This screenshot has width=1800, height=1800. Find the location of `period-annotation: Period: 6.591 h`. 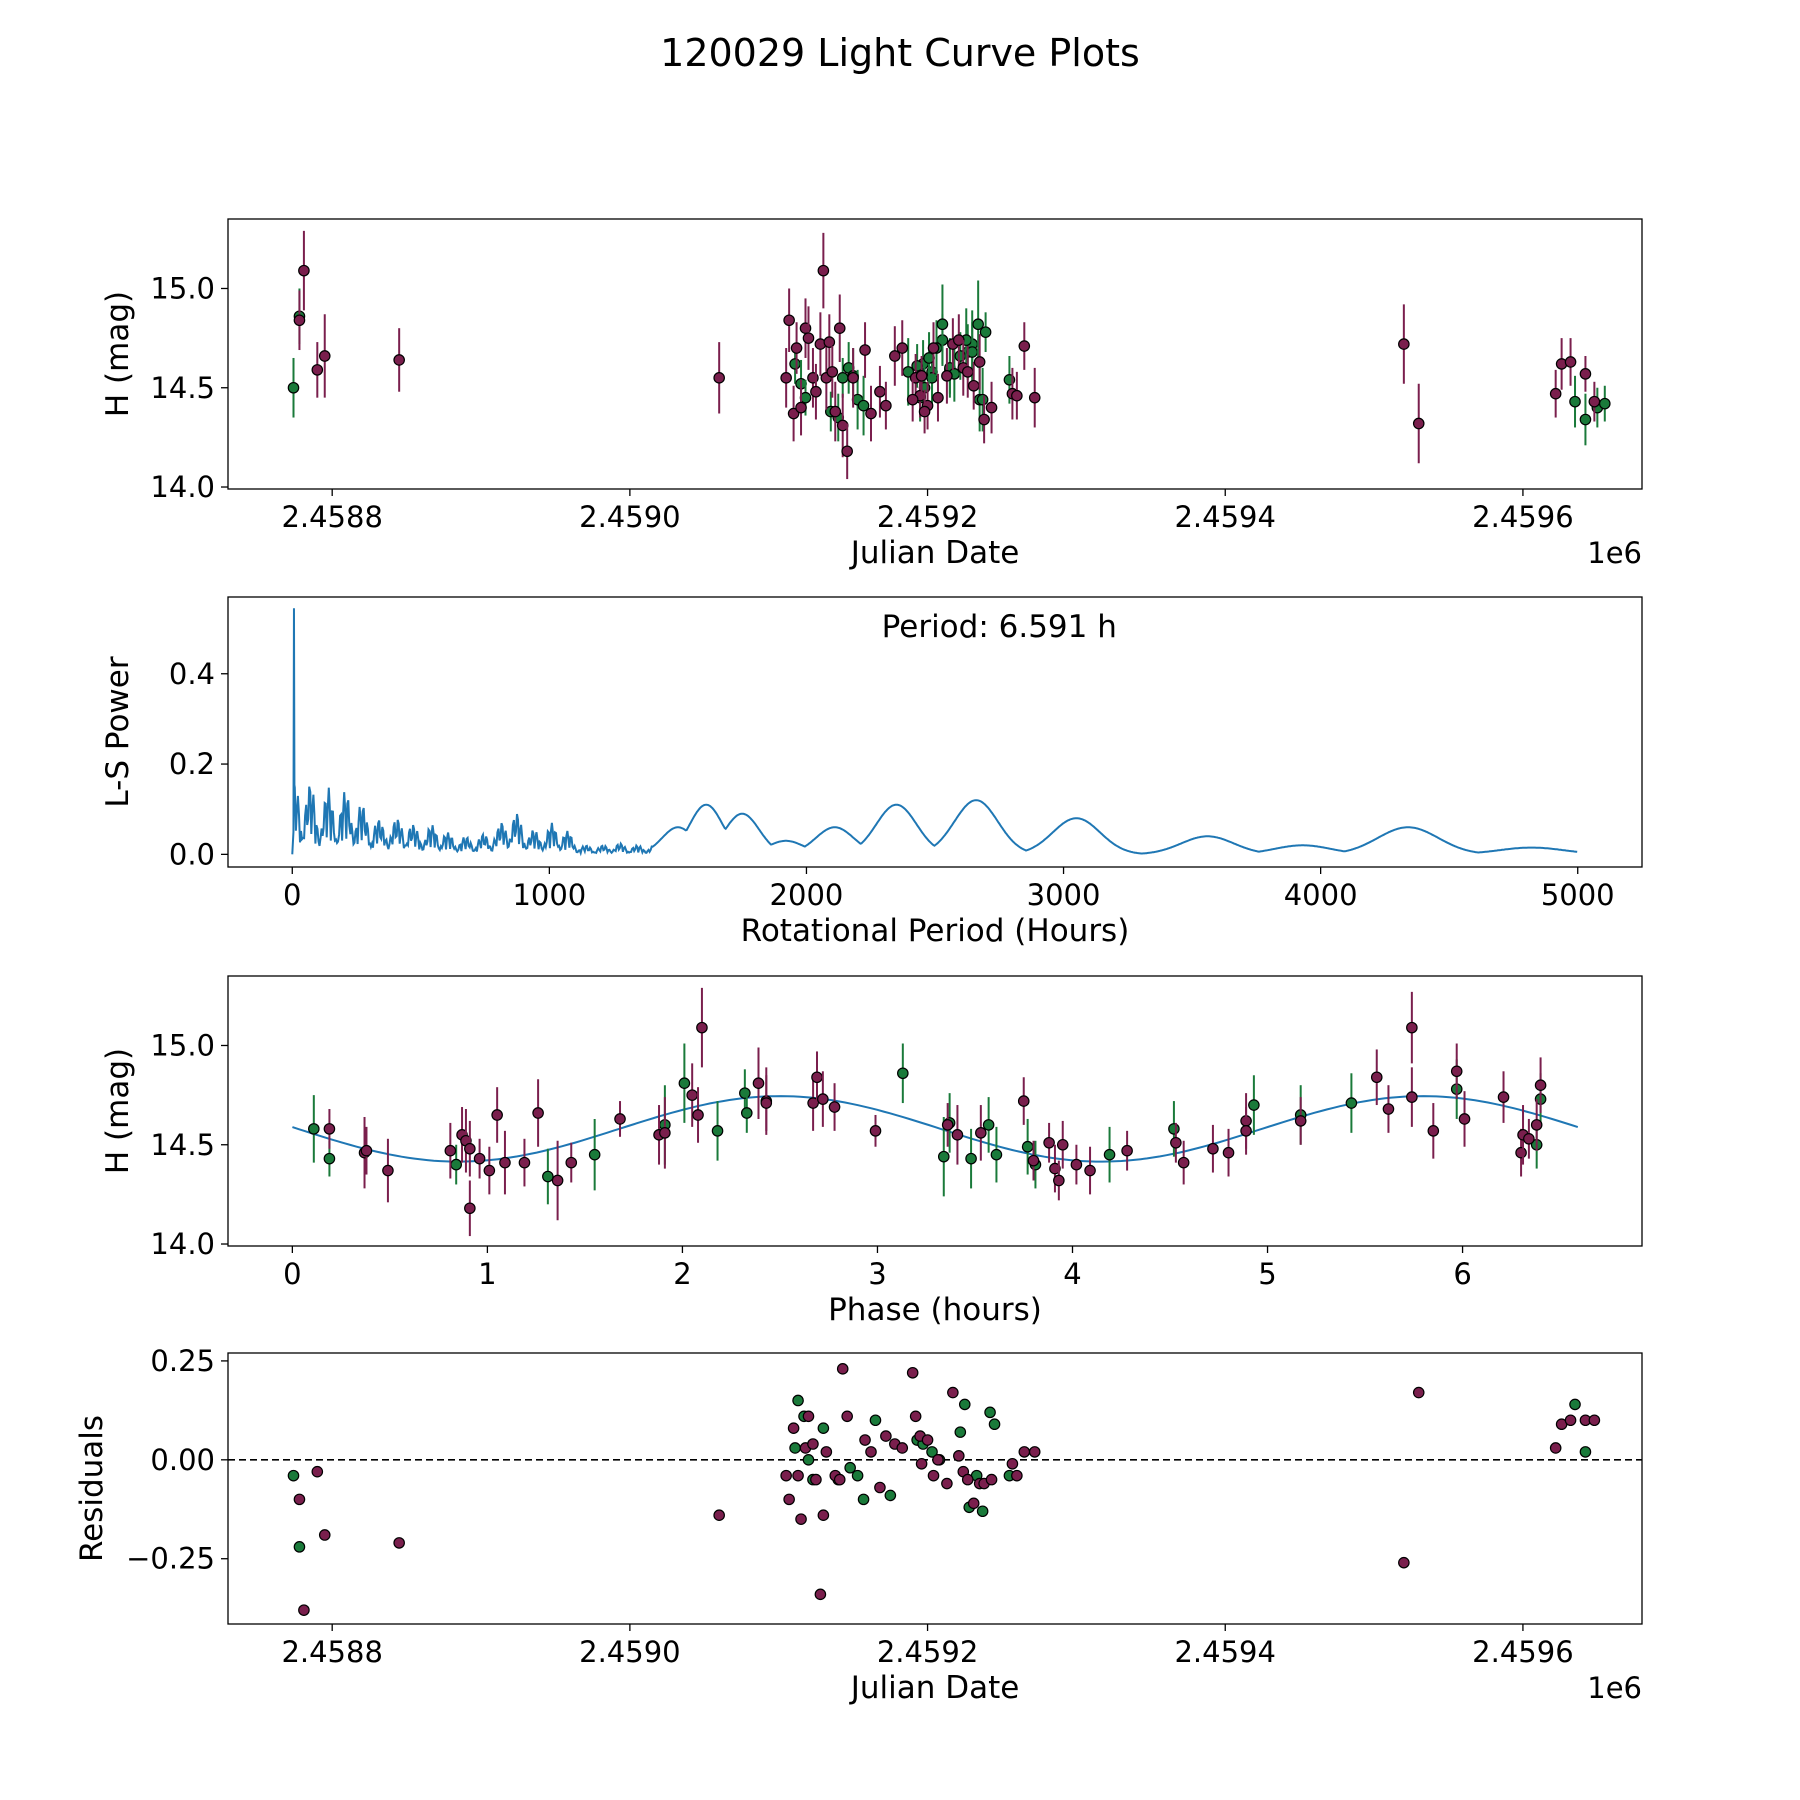

period-annotation: Period: 6.591 h is located at coordinates (999, 627).